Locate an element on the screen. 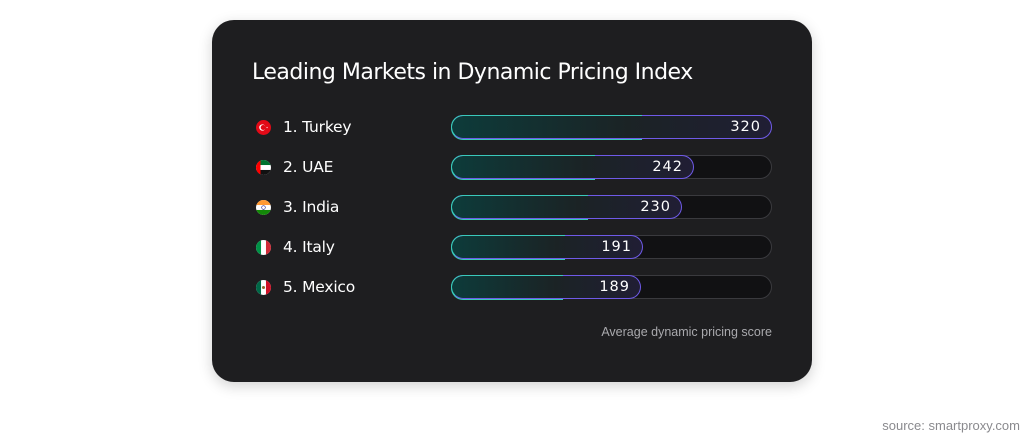  bar: 189 is located at coordinates (545, 287).